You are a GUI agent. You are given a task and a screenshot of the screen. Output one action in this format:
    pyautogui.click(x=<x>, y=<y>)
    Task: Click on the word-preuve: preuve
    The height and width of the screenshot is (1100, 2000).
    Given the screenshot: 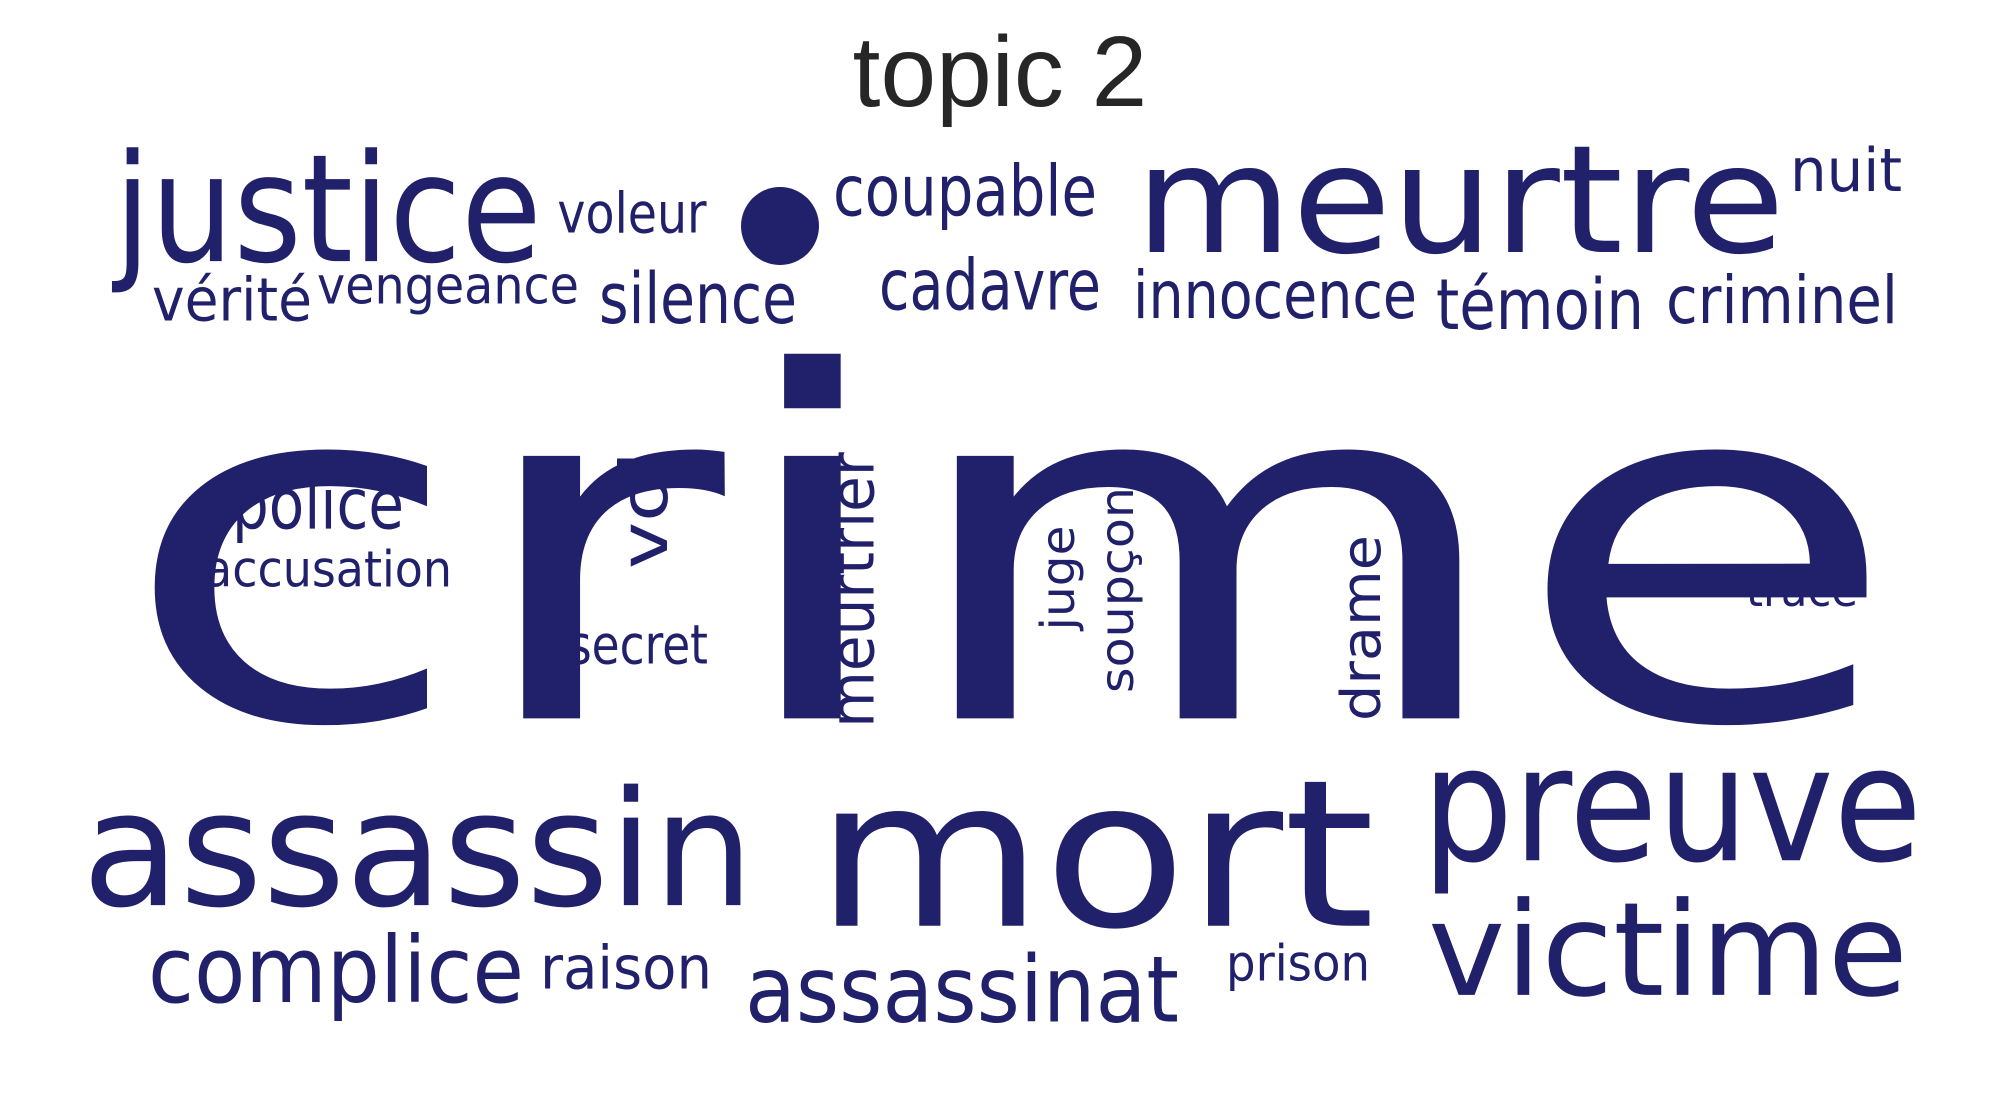 What is the action you would take?
    pyautogui.click(x=1672, y=805)
    